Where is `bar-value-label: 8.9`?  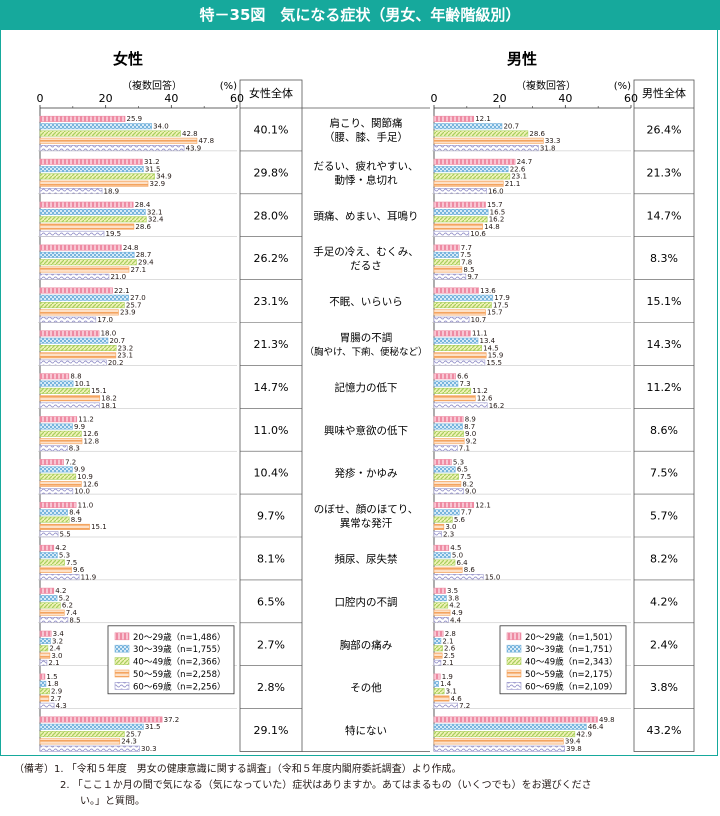
bar-value-label: 8.9 is located at coordinates (470, 420).